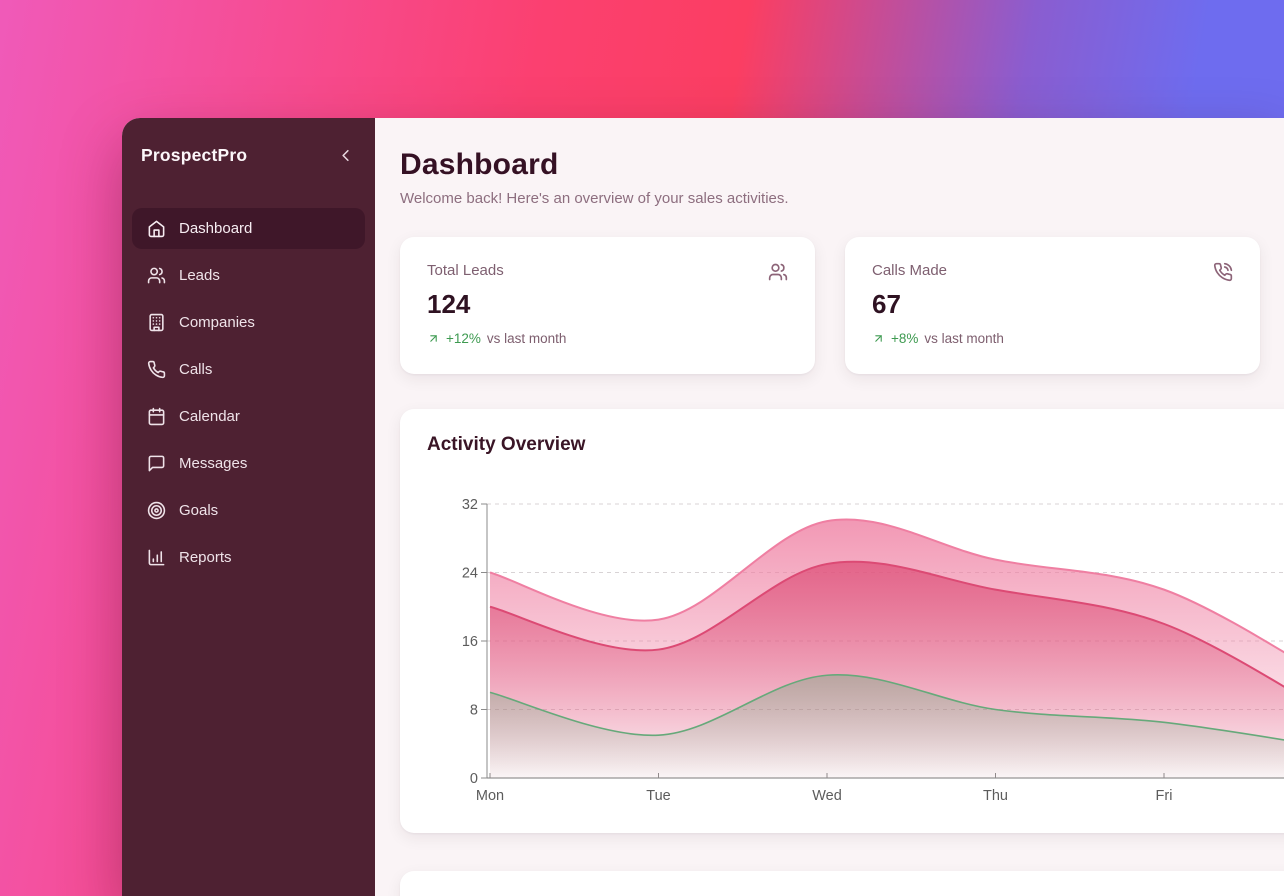  I want to click on sidebar-header: ProspectPro, so click(248, 155).